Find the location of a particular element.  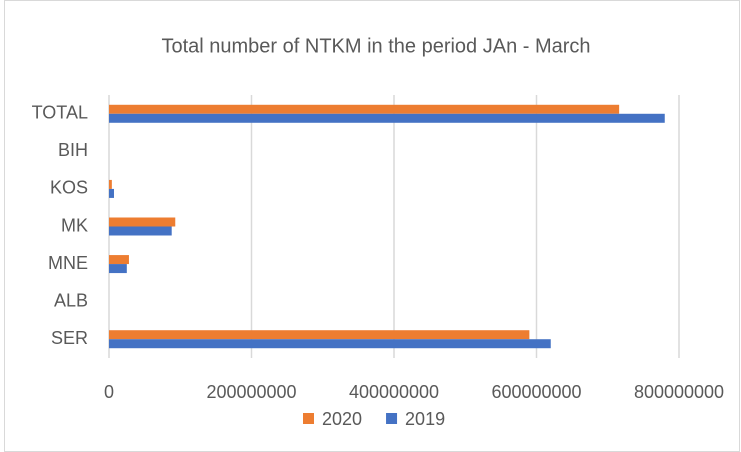

y-tick-label: MNE is located at coordinates (68, 263).